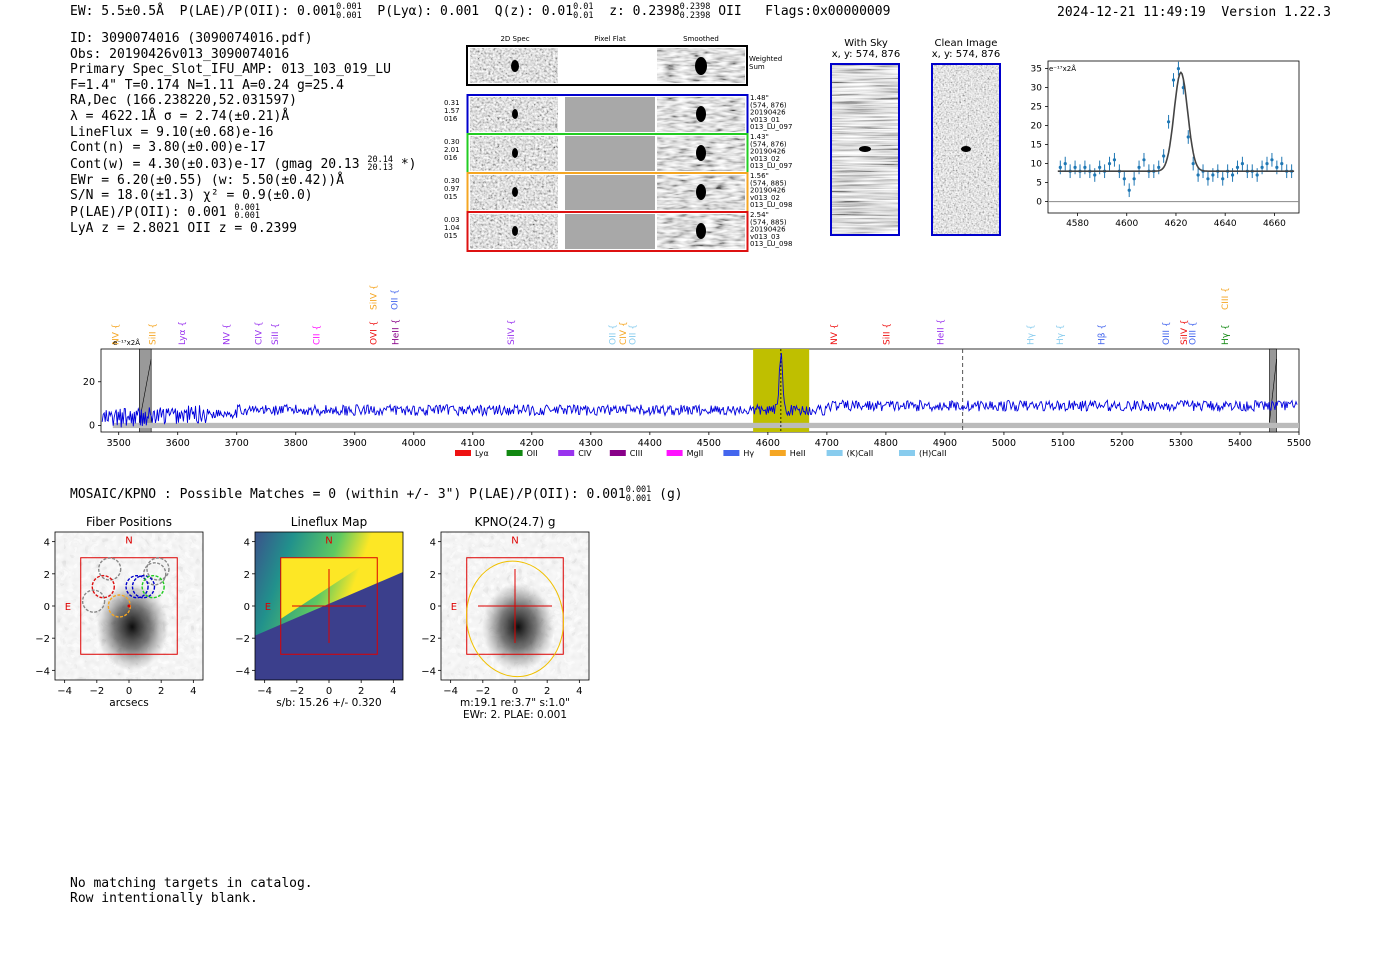 The width and height of the screenshot is (1400, 953). Describe the element at coordinates (329, 606) in the screenshot. I see `aperture-box` at that location.